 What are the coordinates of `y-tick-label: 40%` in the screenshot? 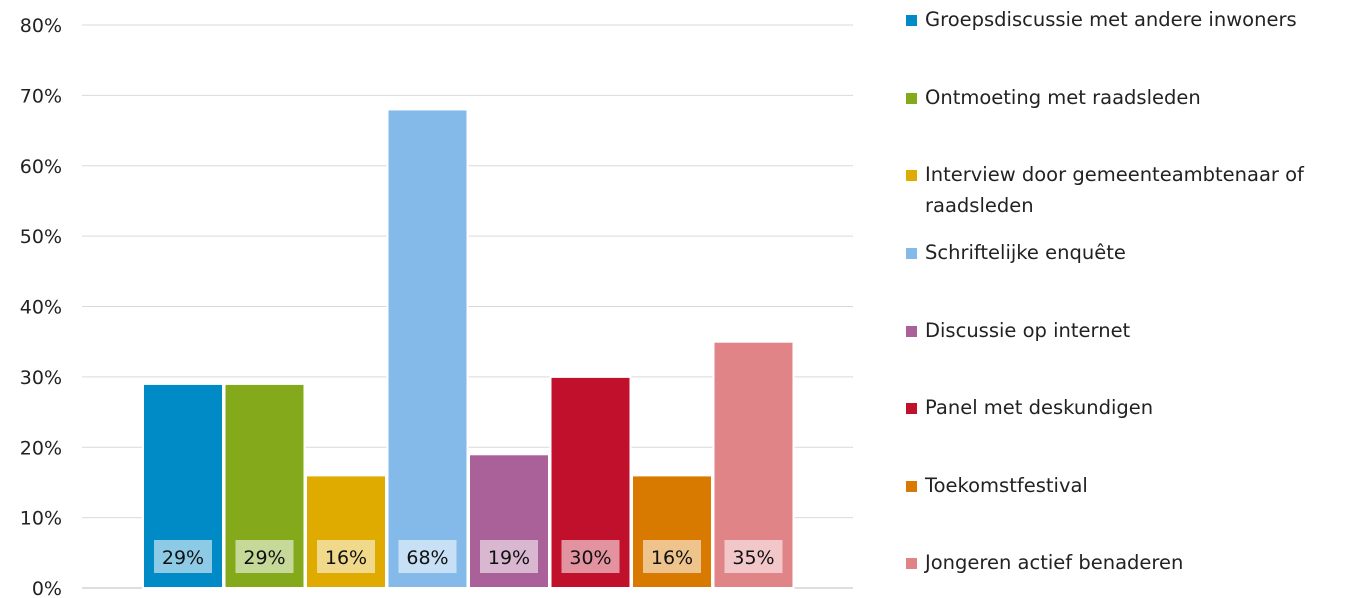 It's located at (41, 308).